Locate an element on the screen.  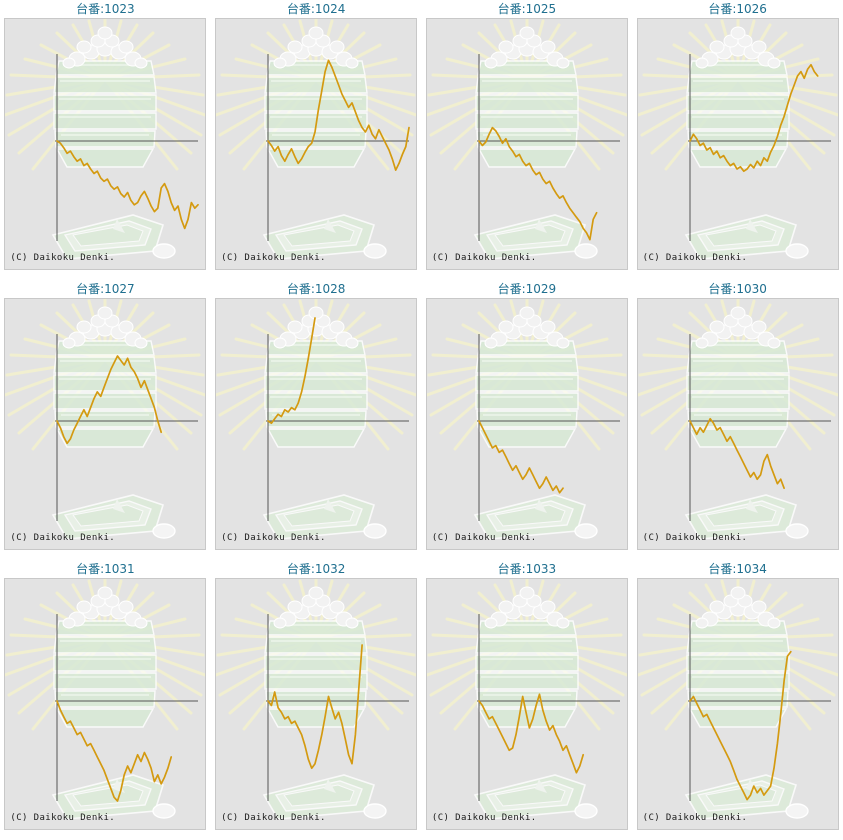
machine-graph-cell: 台番:1025 (C) Daikoku Denki. is located at coordinates (527, 140).